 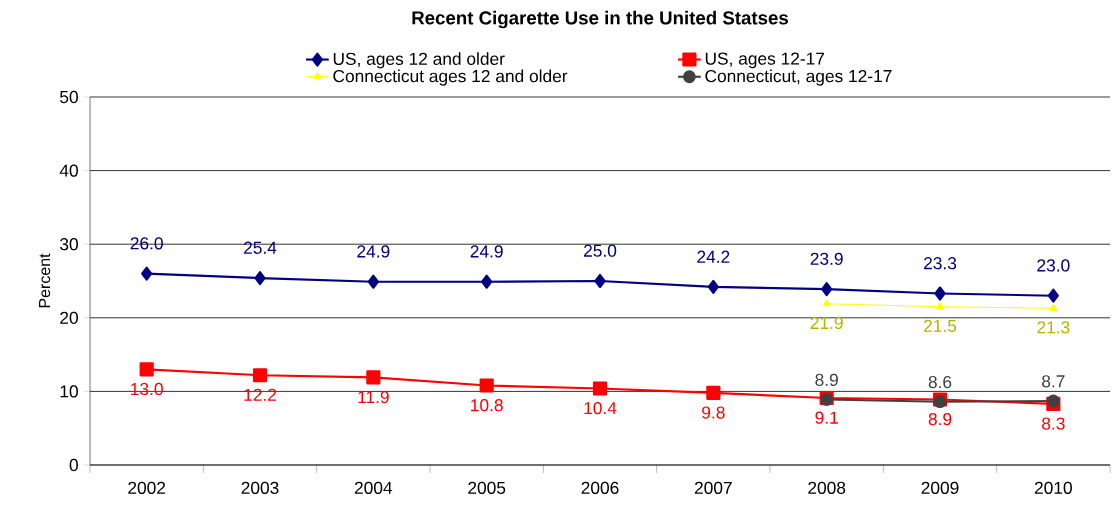 What do you see at coordinates (713, 412) in the screenshot?
I see `data-label: 9.8` at bounding box center [713, 412].